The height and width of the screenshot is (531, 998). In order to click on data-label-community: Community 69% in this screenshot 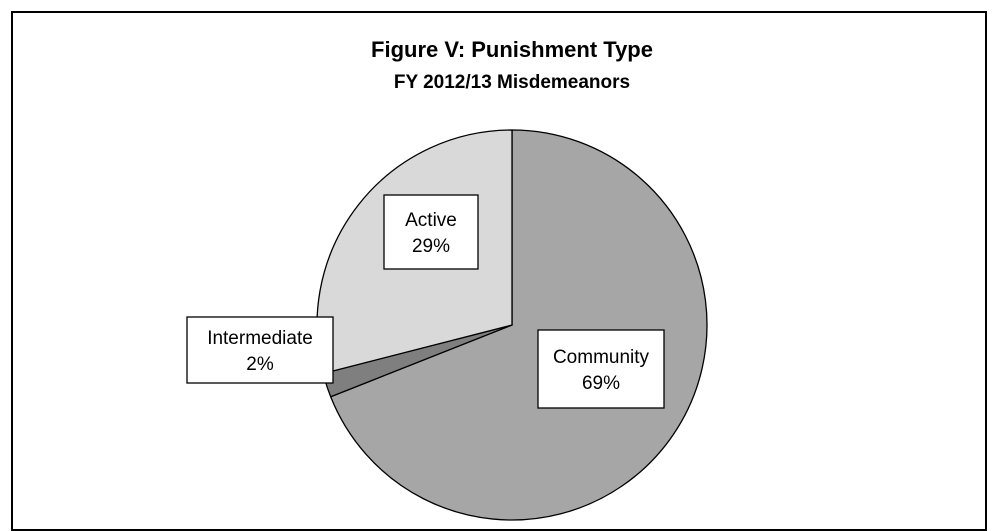, I will do `click(601, 369)`.